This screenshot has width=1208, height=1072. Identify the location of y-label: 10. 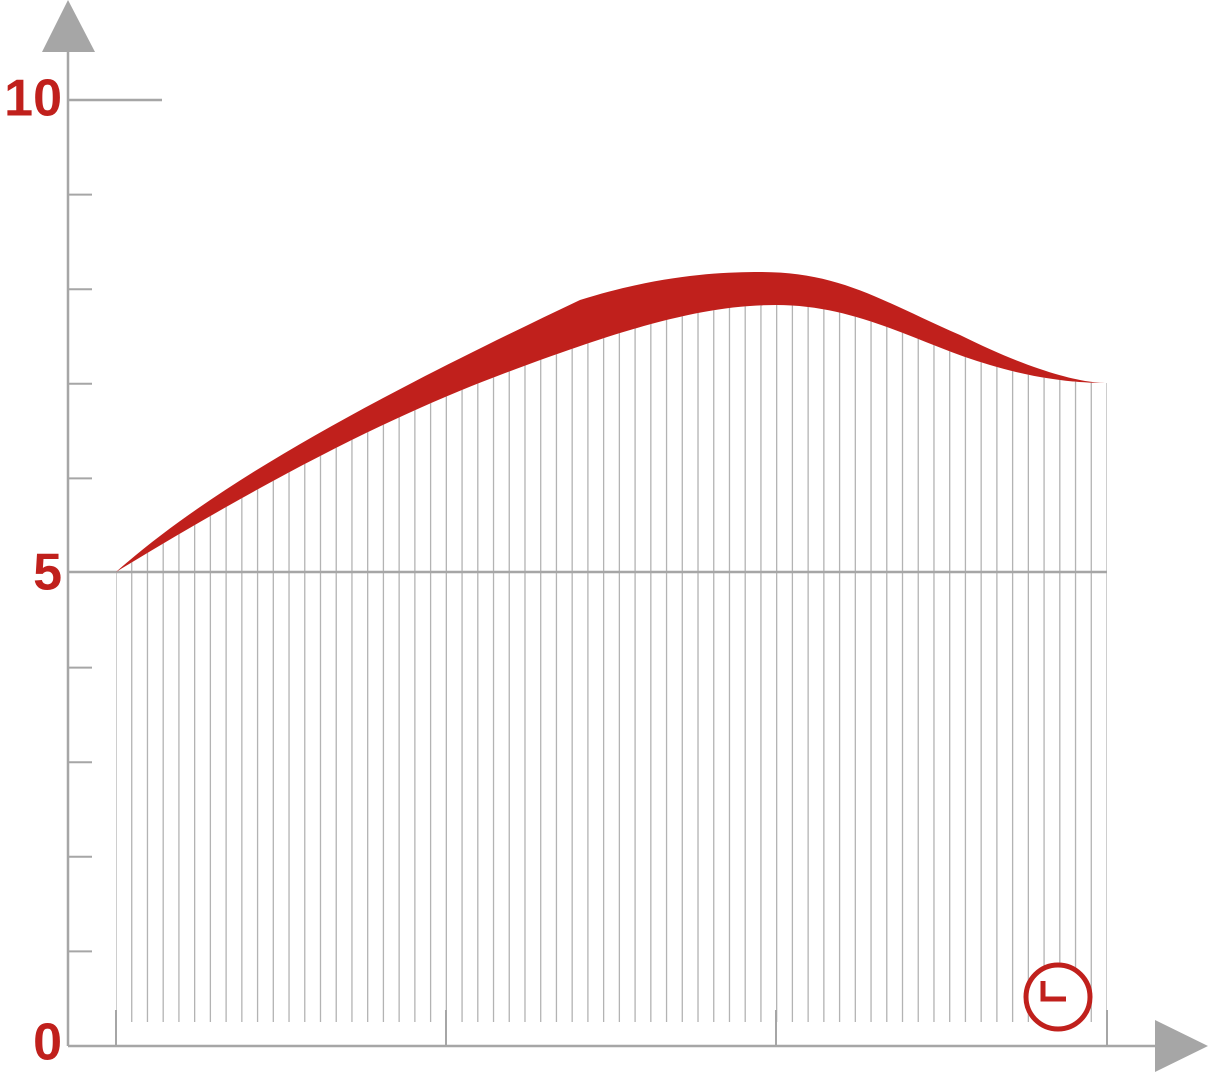
(33, 99).